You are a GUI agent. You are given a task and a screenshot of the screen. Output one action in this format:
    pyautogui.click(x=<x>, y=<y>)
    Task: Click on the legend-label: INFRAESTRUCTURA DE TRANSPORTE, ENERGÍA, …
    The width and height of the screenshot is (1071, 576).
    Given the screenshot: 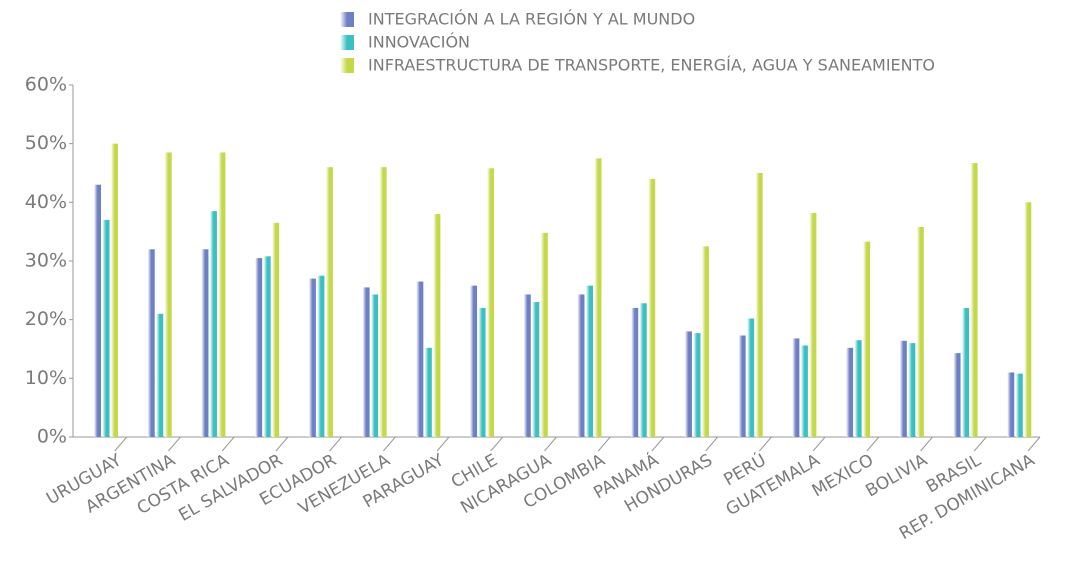 What is the action you would take?
    pyautogui.click(x=651, y=65)
    